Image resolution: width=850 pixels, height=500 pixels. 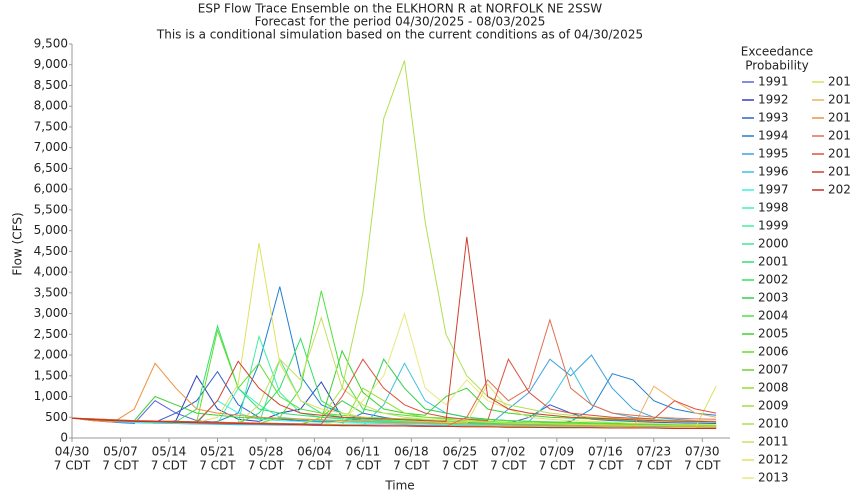 What do you see at coordinates (51, 313) in the screenshot?
I see `y-tick-label: 3,000` at bounding box center [51, 313].